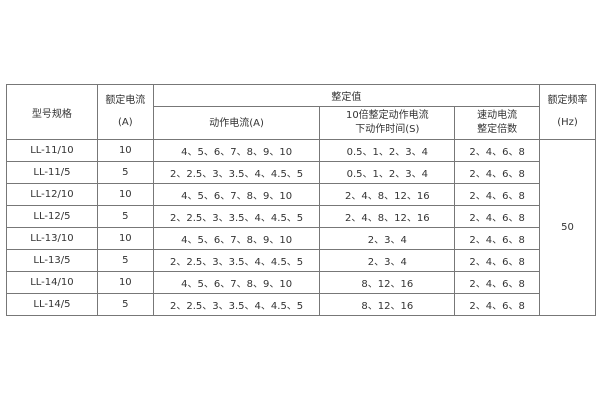  I want to click on cell-model: LL-12/10, so click(52, 194).